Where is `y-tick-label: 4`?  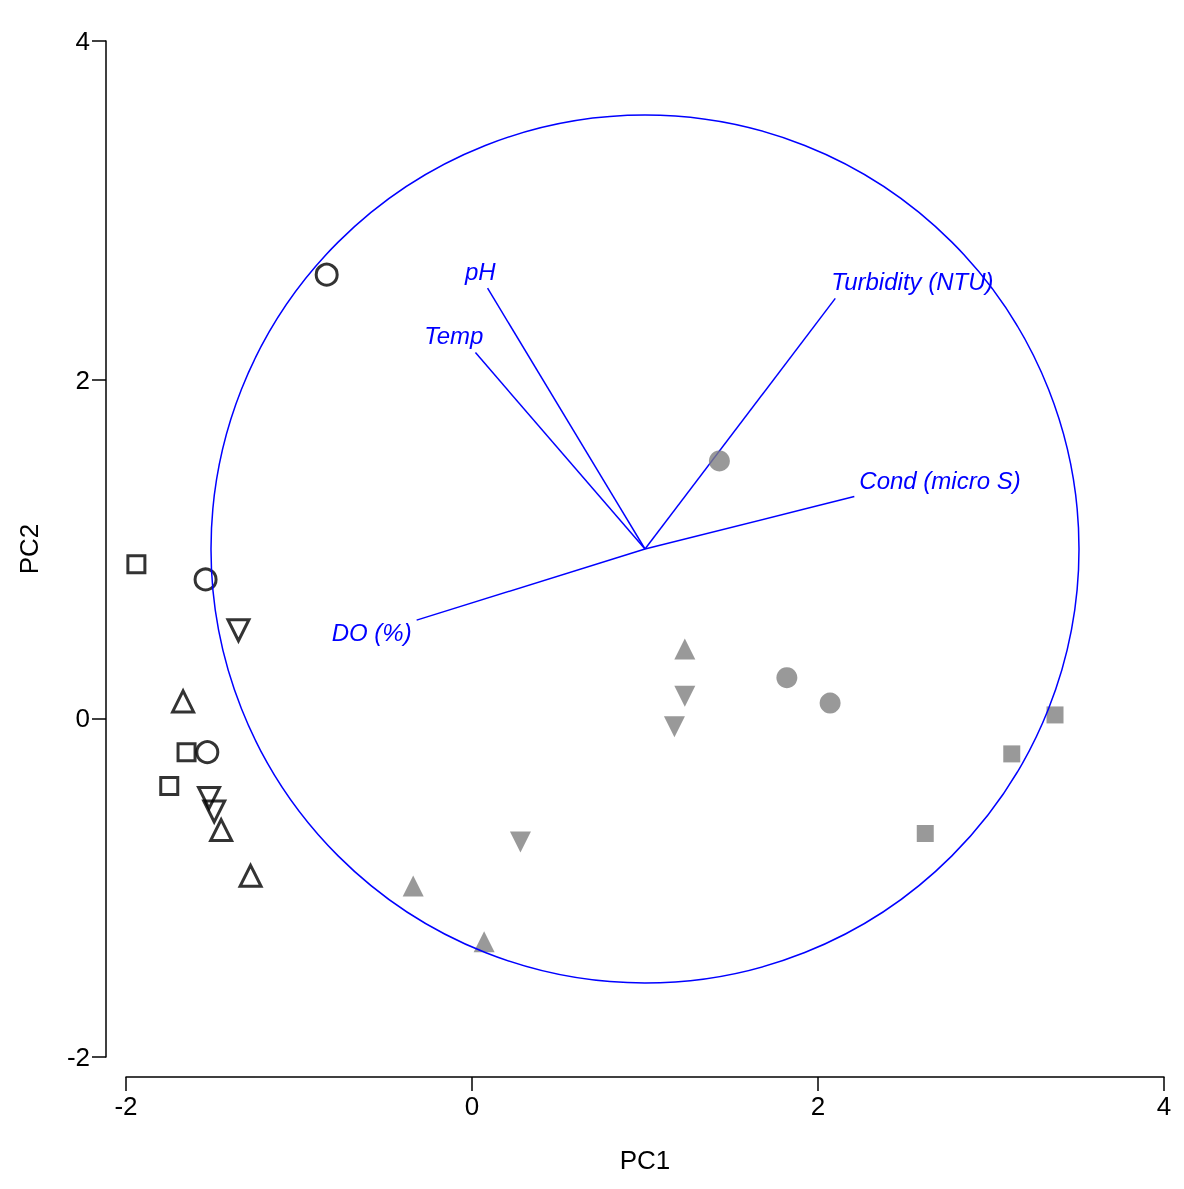
y-tick-label: 4 is located at coordinates (82, 41).